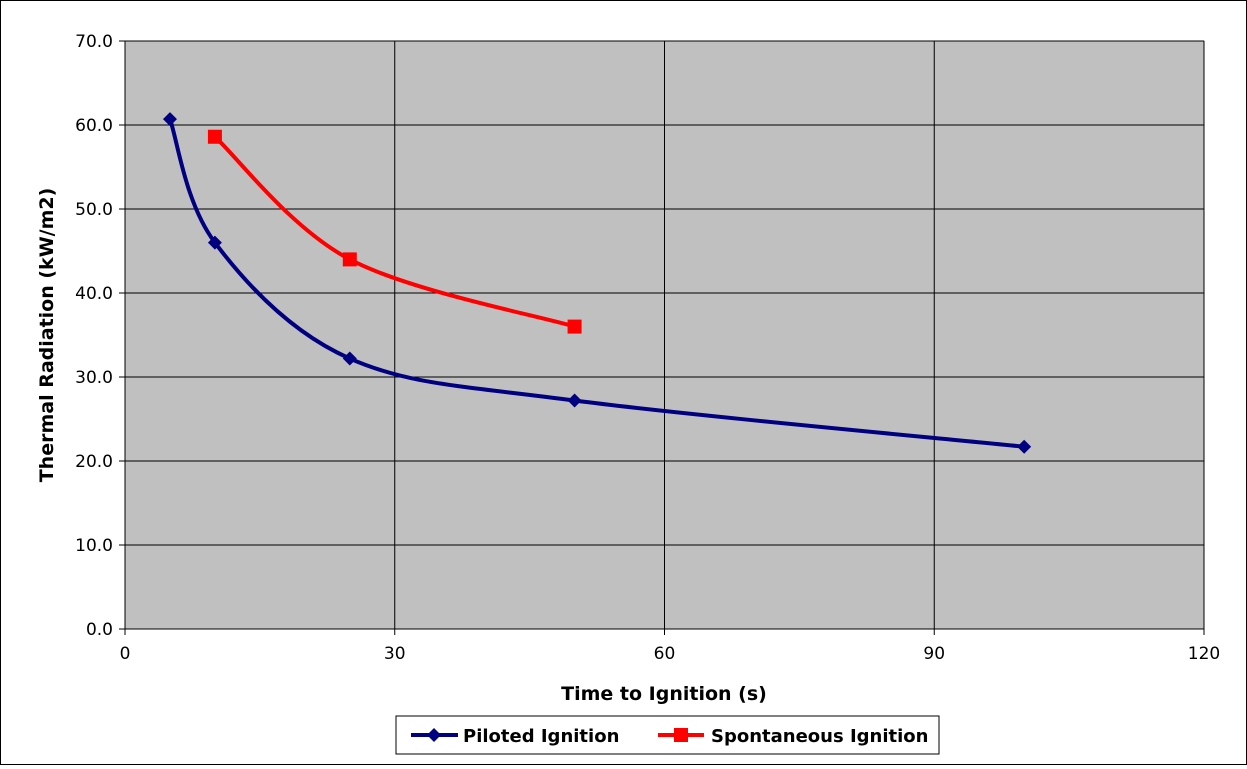  Describe the element at coordinates (934, 654) in the screenshot. I see `x-tick-label: 90` at that location.